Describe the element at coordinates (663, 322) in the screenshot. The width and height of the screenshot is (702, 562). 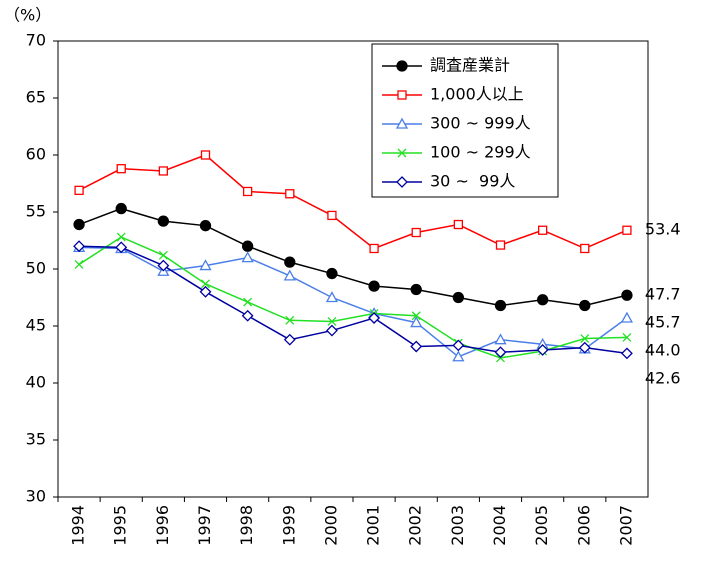
I see `data-label: 45.7` at that location.